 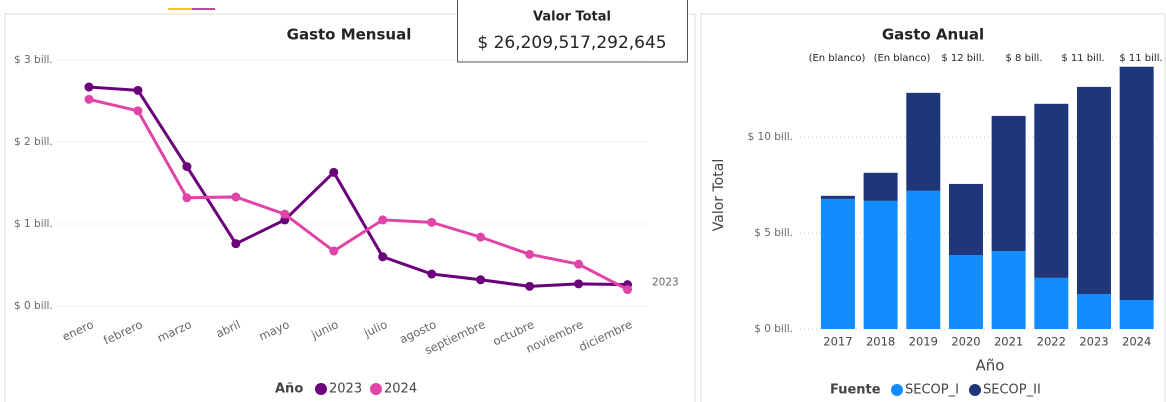 What do you see at coordinates (289, 389) in the screenshot?
I see `legend-title: Año` at bounding box center [289, 389].